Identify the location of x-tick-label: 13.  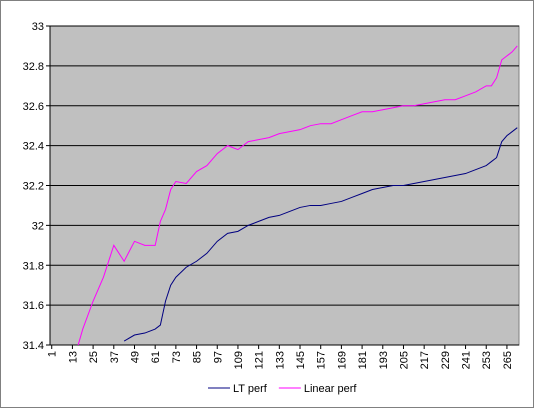
(73, 357).